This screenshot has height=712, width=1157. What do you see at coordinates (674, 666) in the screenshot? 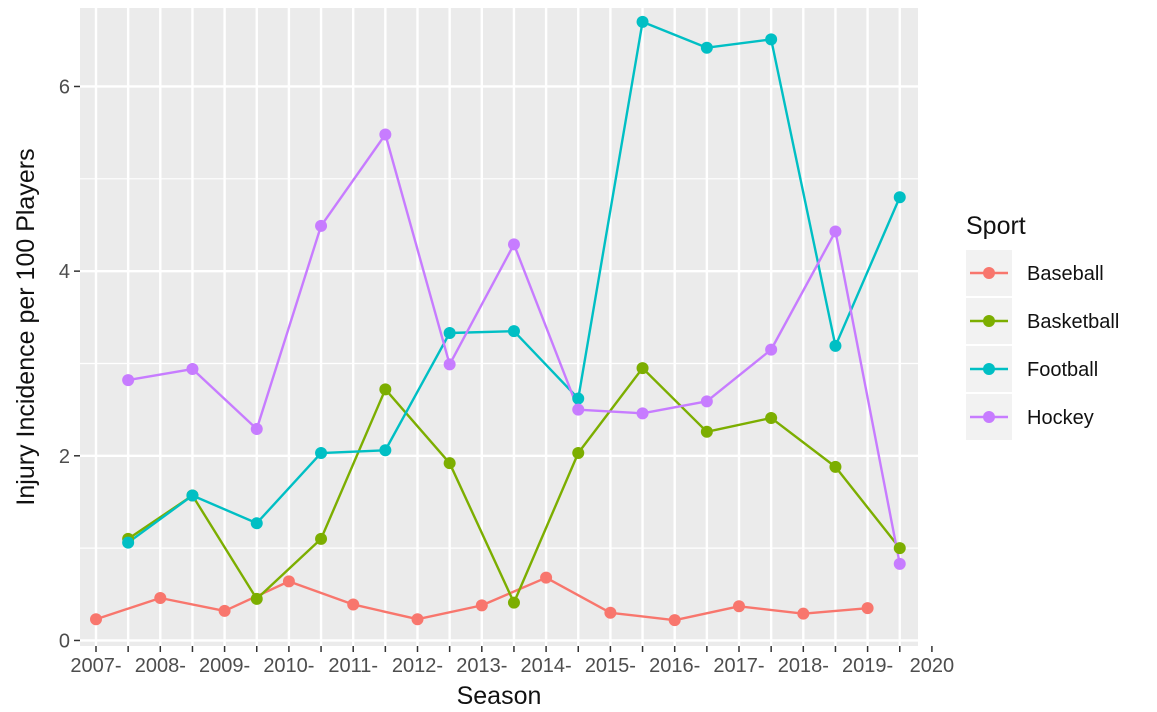
I see `x-tick-label: 2016-` at bounding box center [674, 666].